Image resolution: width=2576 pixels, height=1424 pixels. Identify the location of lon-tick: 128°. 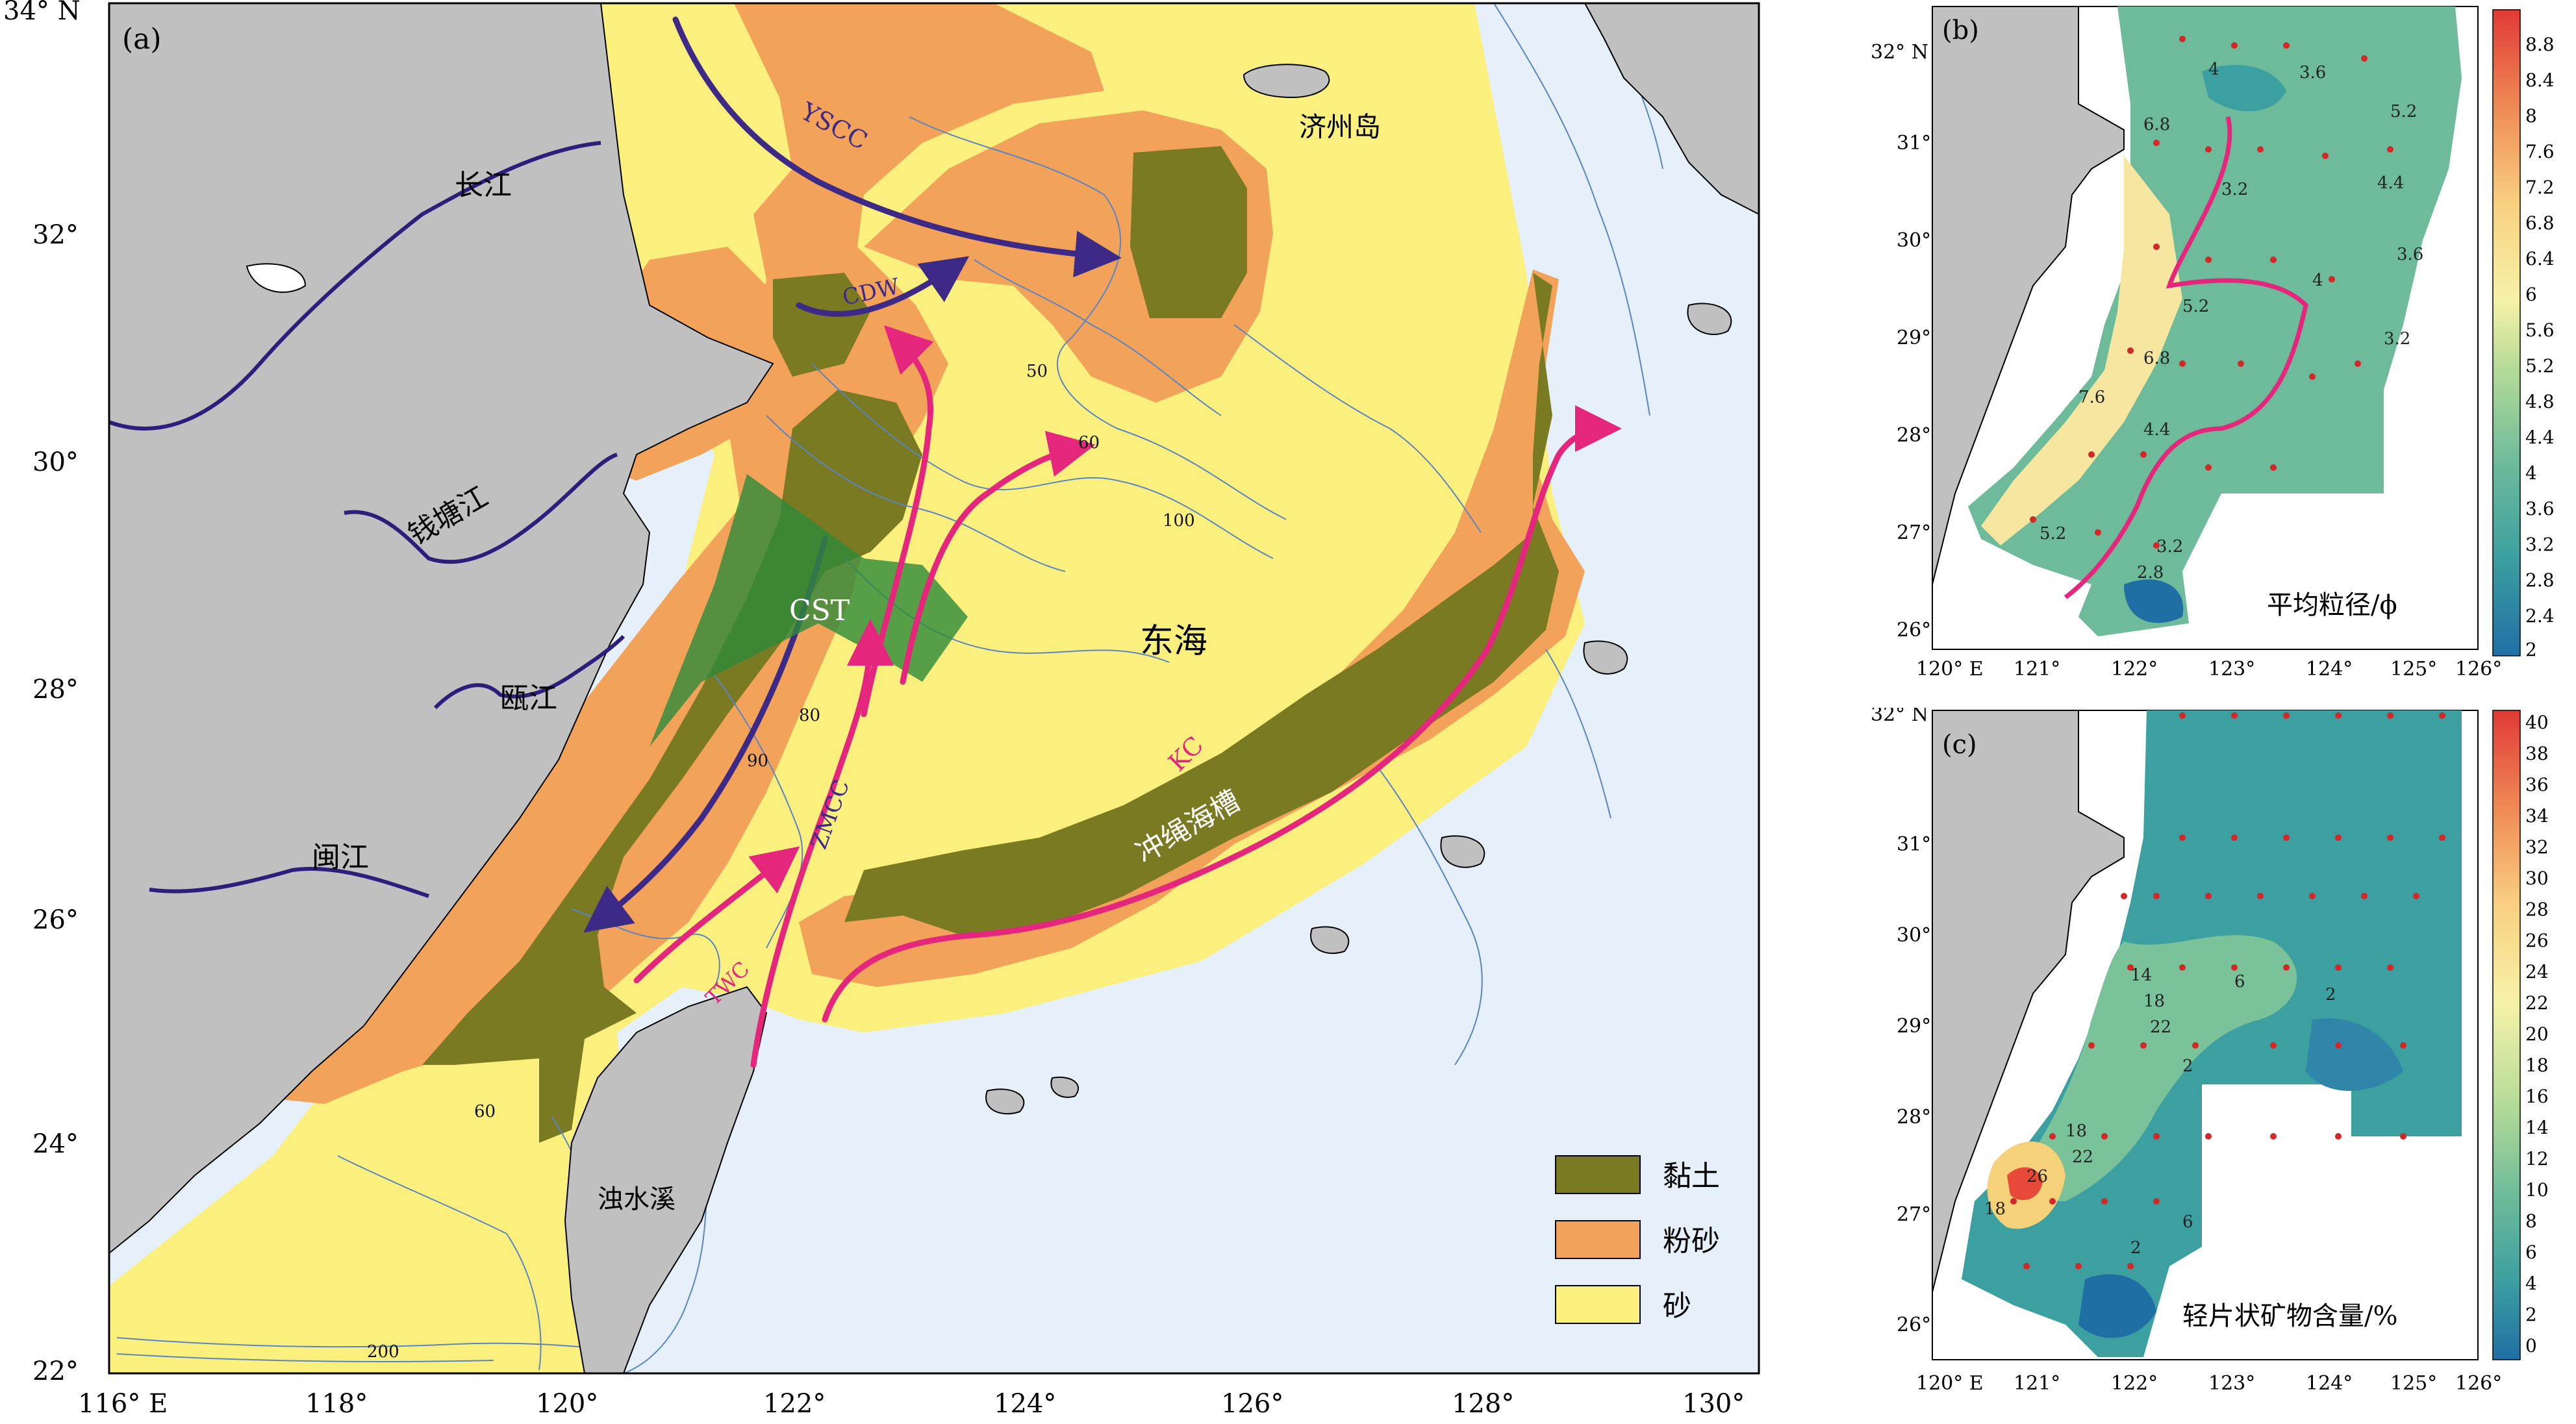
(1483, 1404).